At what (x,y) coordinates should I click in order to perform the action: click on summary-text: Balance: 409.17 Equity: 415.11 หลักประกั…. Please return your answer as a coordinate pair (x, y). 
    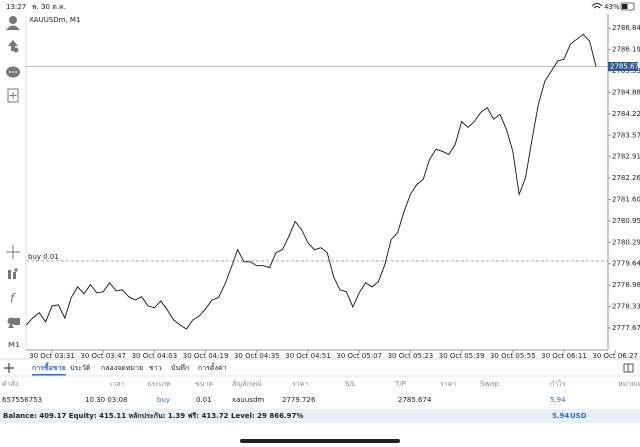
    Looking at the image, I should click on (153, 416).